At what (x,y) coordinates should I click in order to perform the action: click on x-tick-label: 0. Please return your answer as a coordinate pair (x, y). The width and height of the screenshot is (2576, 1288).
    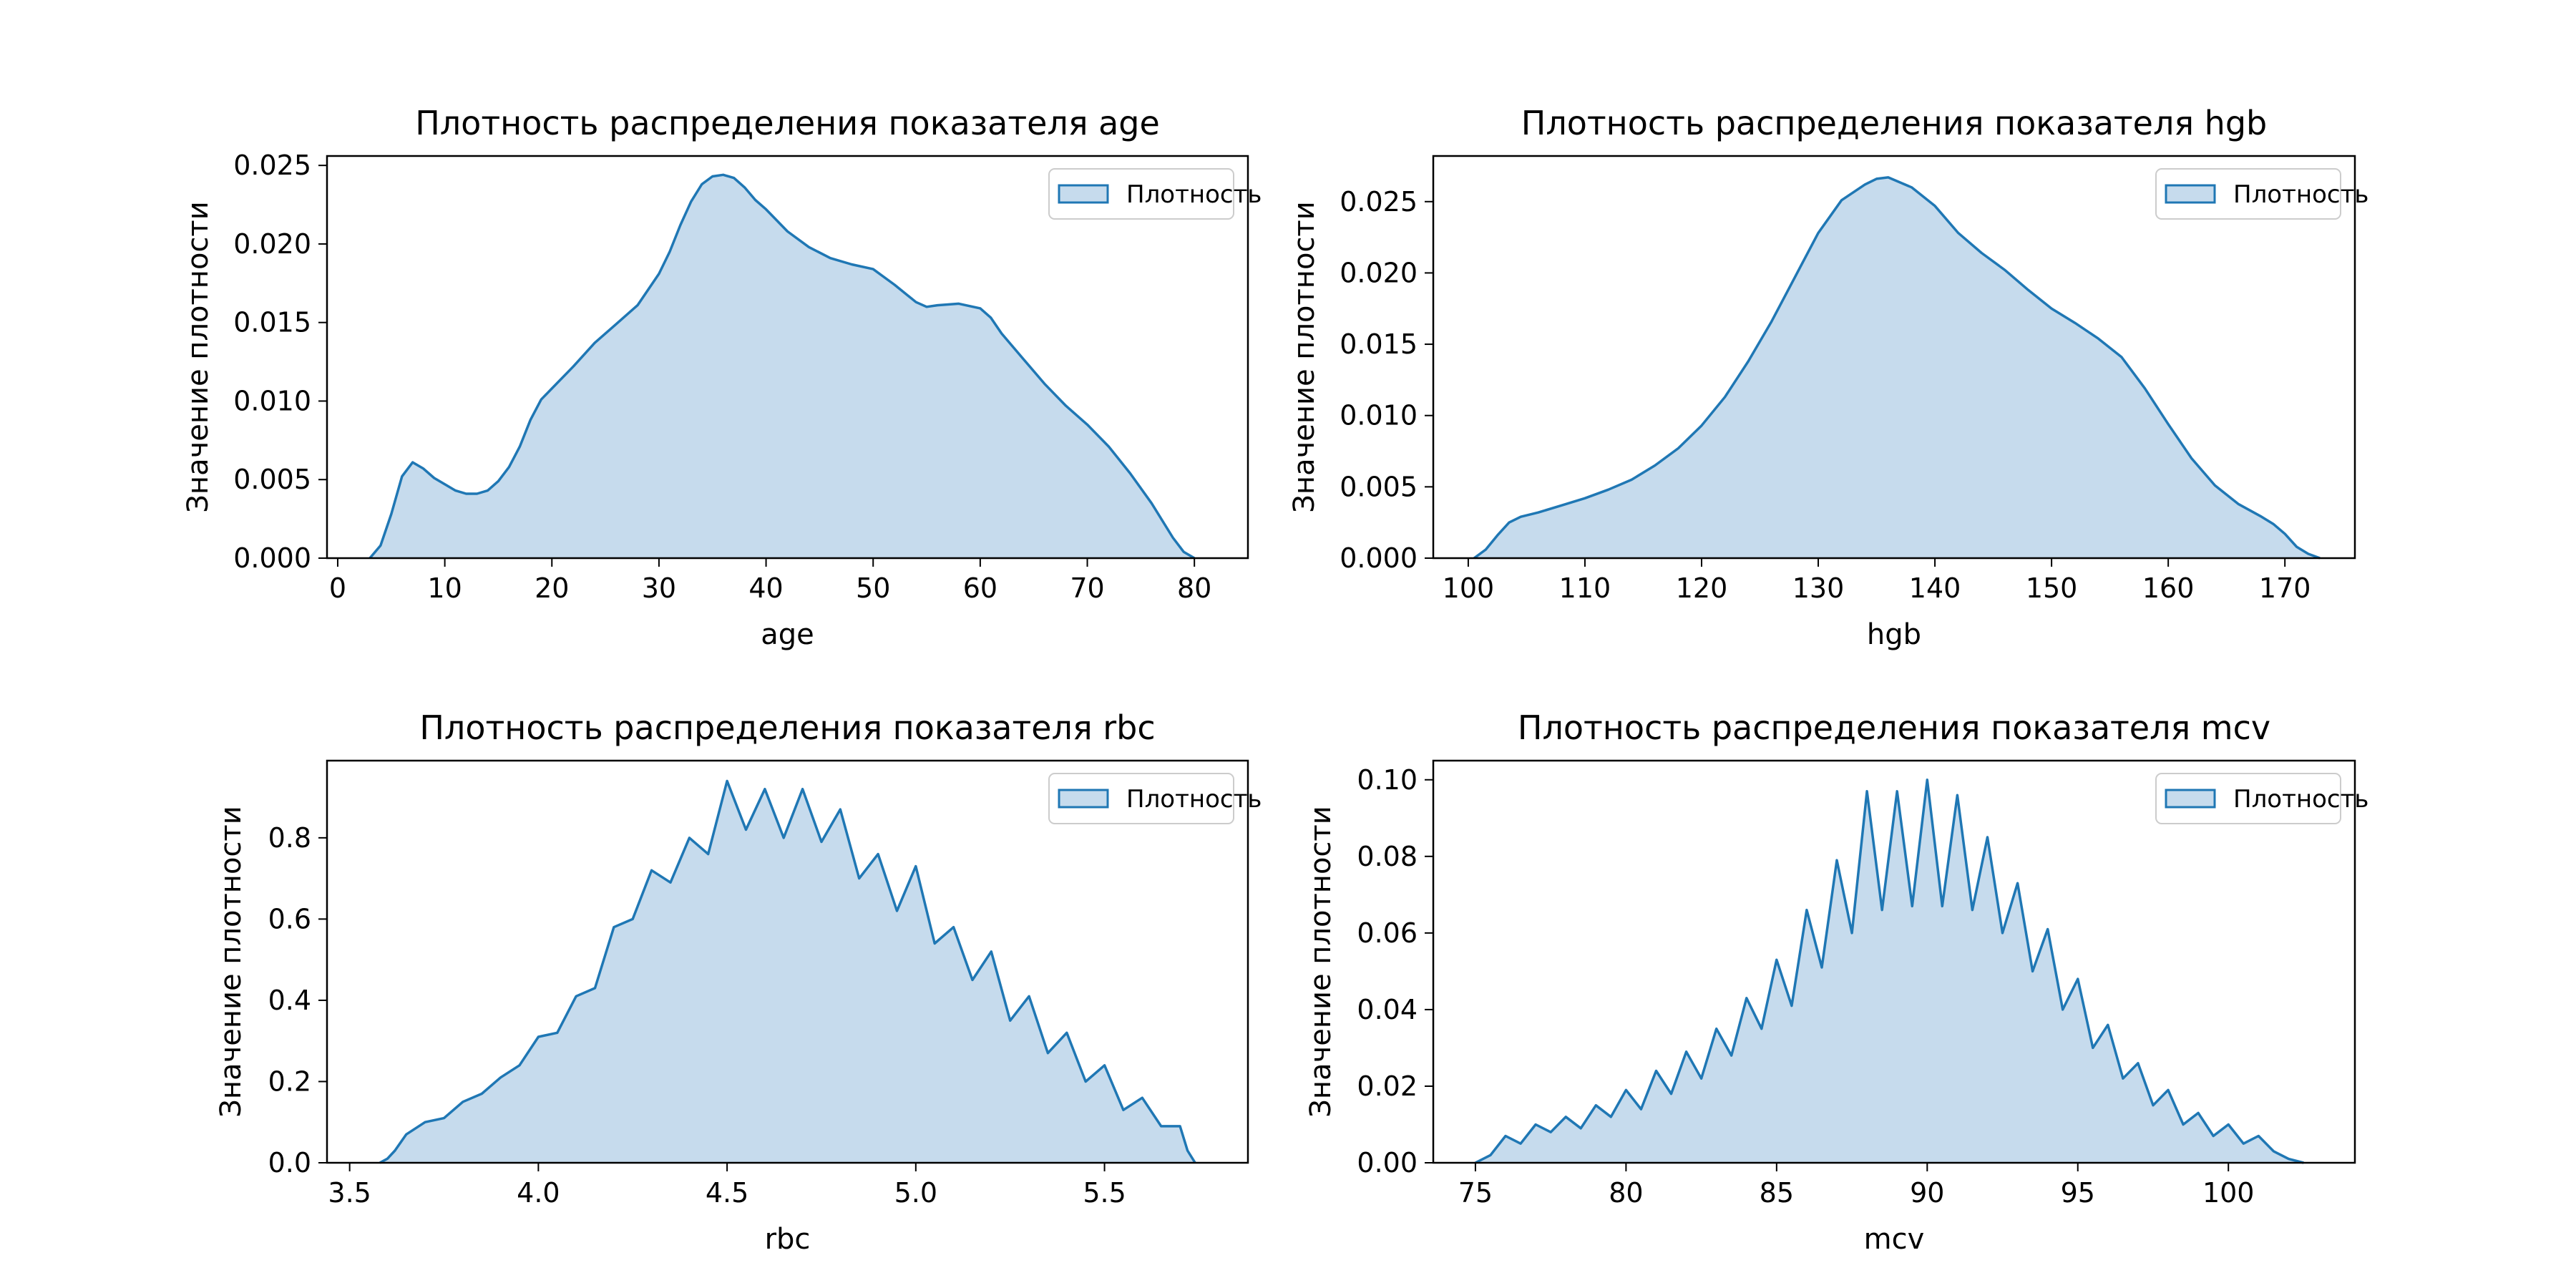
    Looking at the image, I should click on (337, 588).